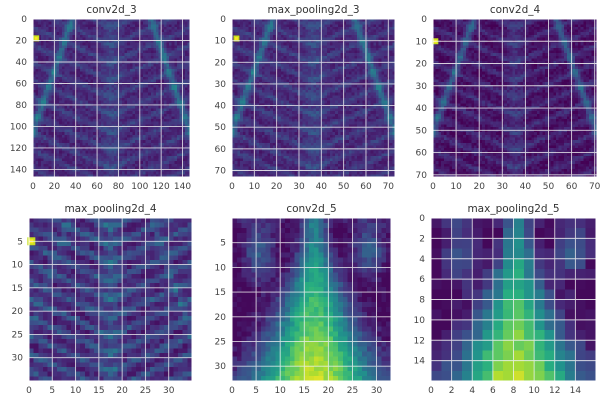 Image resolution: width=612 pixels, height=414 pixels. What do you see at coordinates (161, 187) in the screenshot?
I see `x-tick-label: 120` at bounding box center [161, 187].